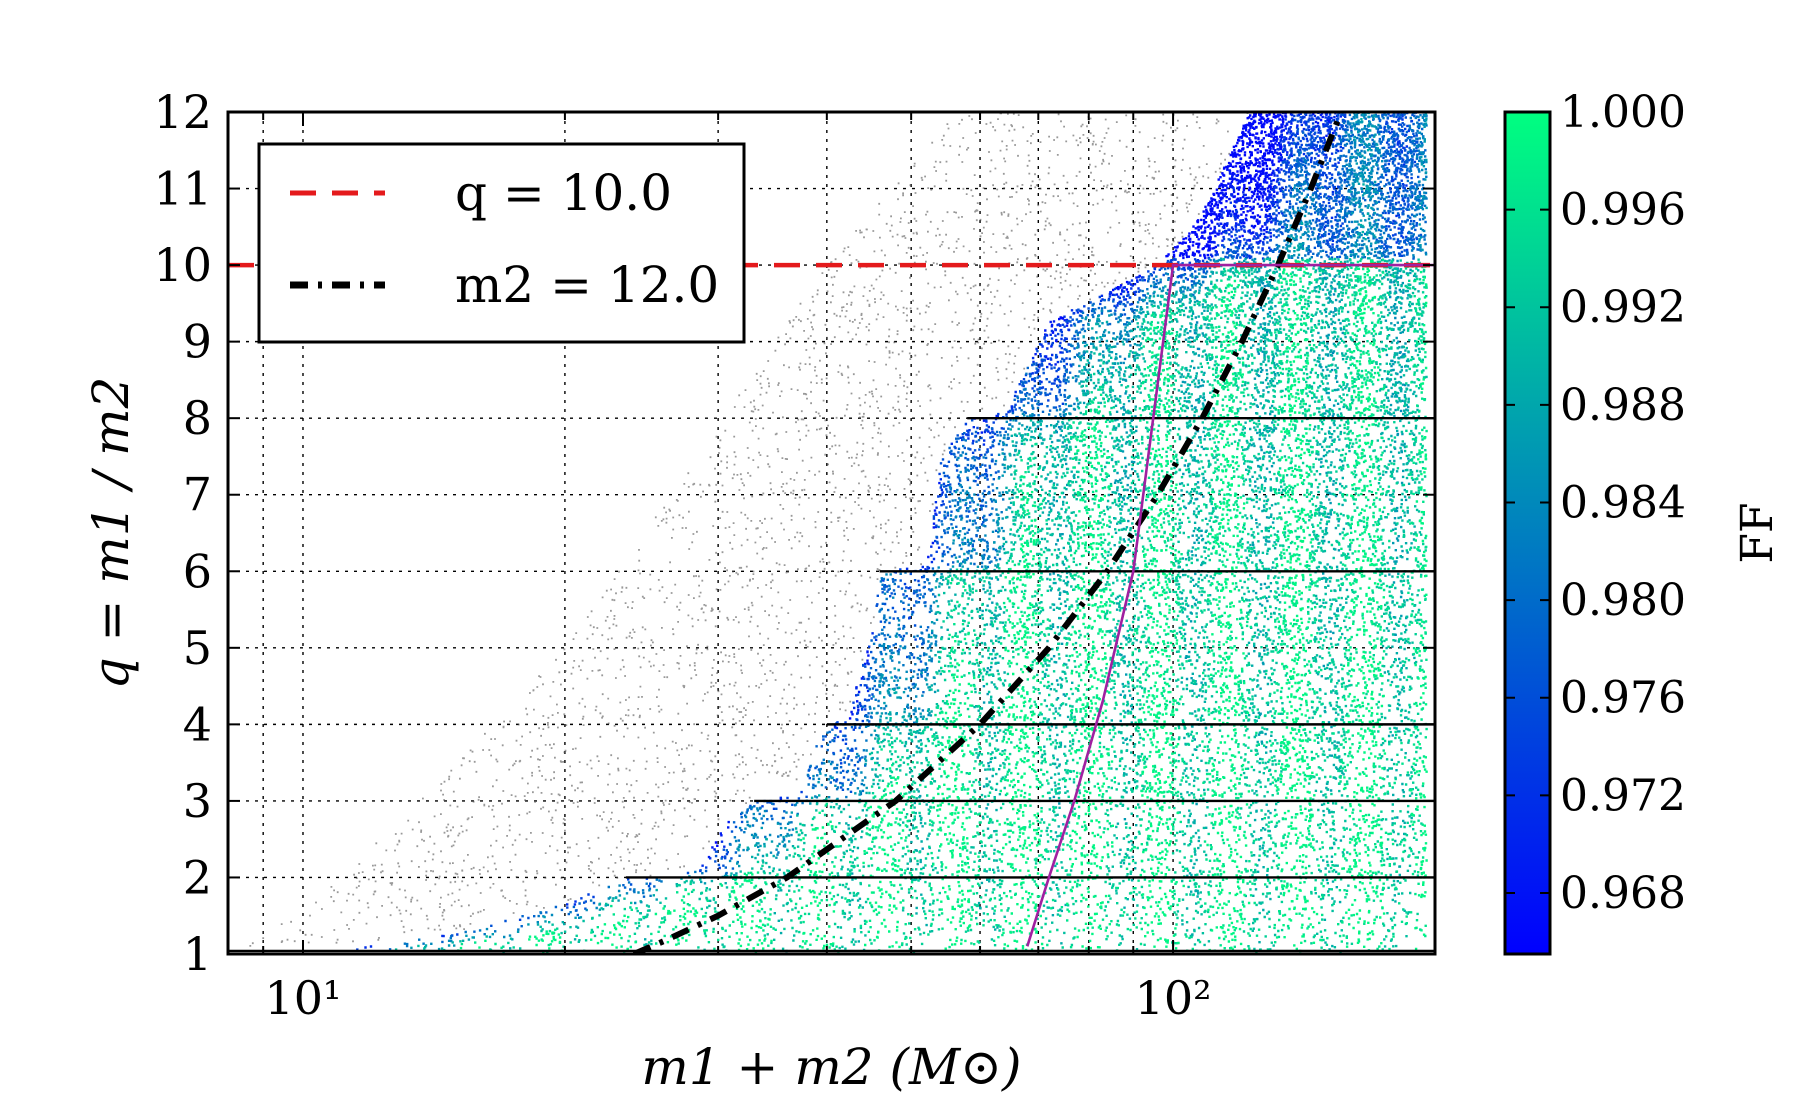 Image resolution: width=1813 pixels, height=1119 pixels. I want to click on colorbar-tick-label: 0.988, so click(1623, 405).